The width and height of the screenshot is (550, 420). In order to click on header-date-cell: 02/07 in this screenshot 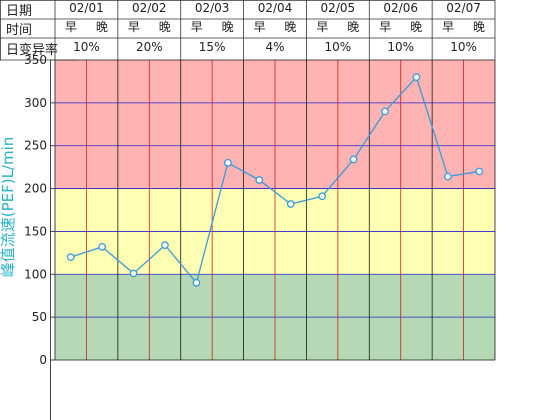, I will do `click(463, 8)`.